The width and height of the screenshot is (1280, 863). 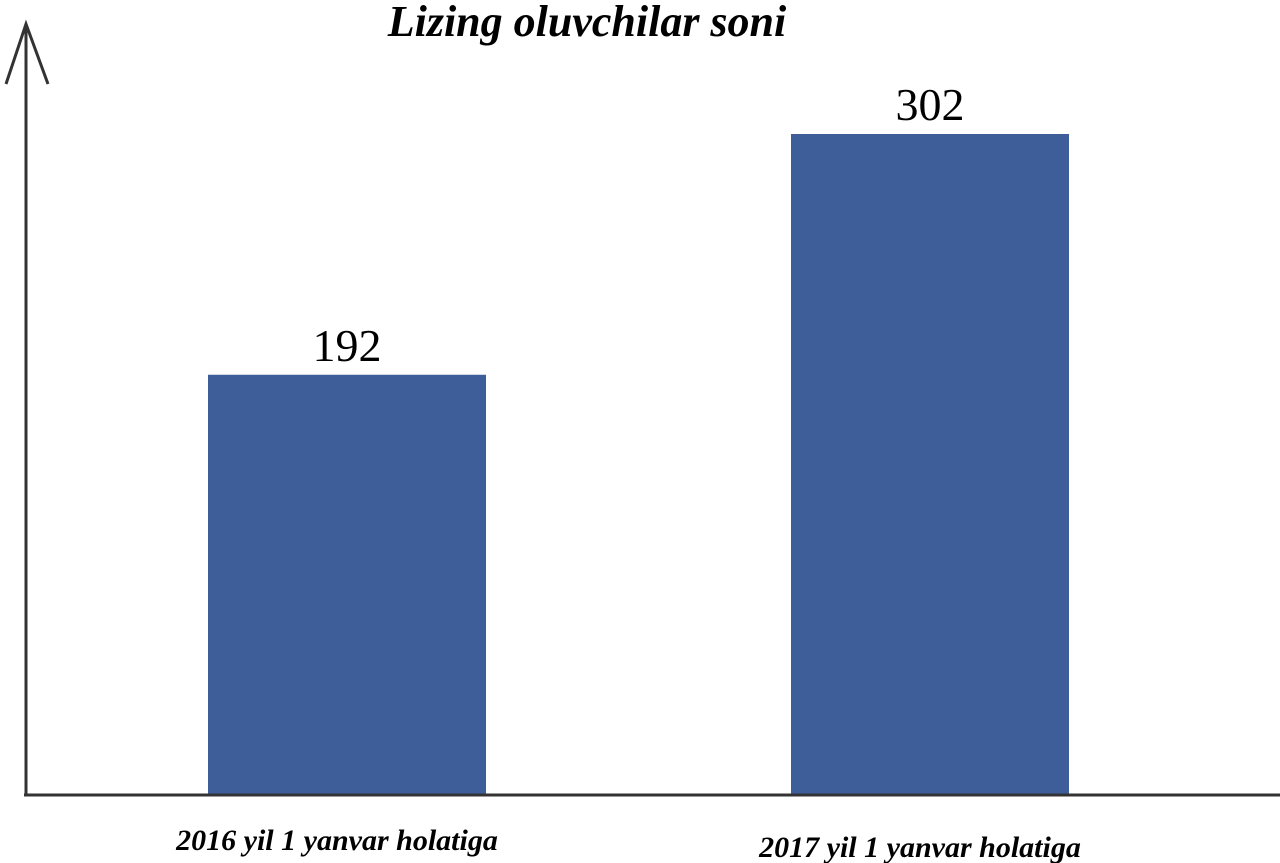 What do you see at coordinates (347, 345) in the screenshot?
I see `data-label: 192` at bounding box center [347, 345].